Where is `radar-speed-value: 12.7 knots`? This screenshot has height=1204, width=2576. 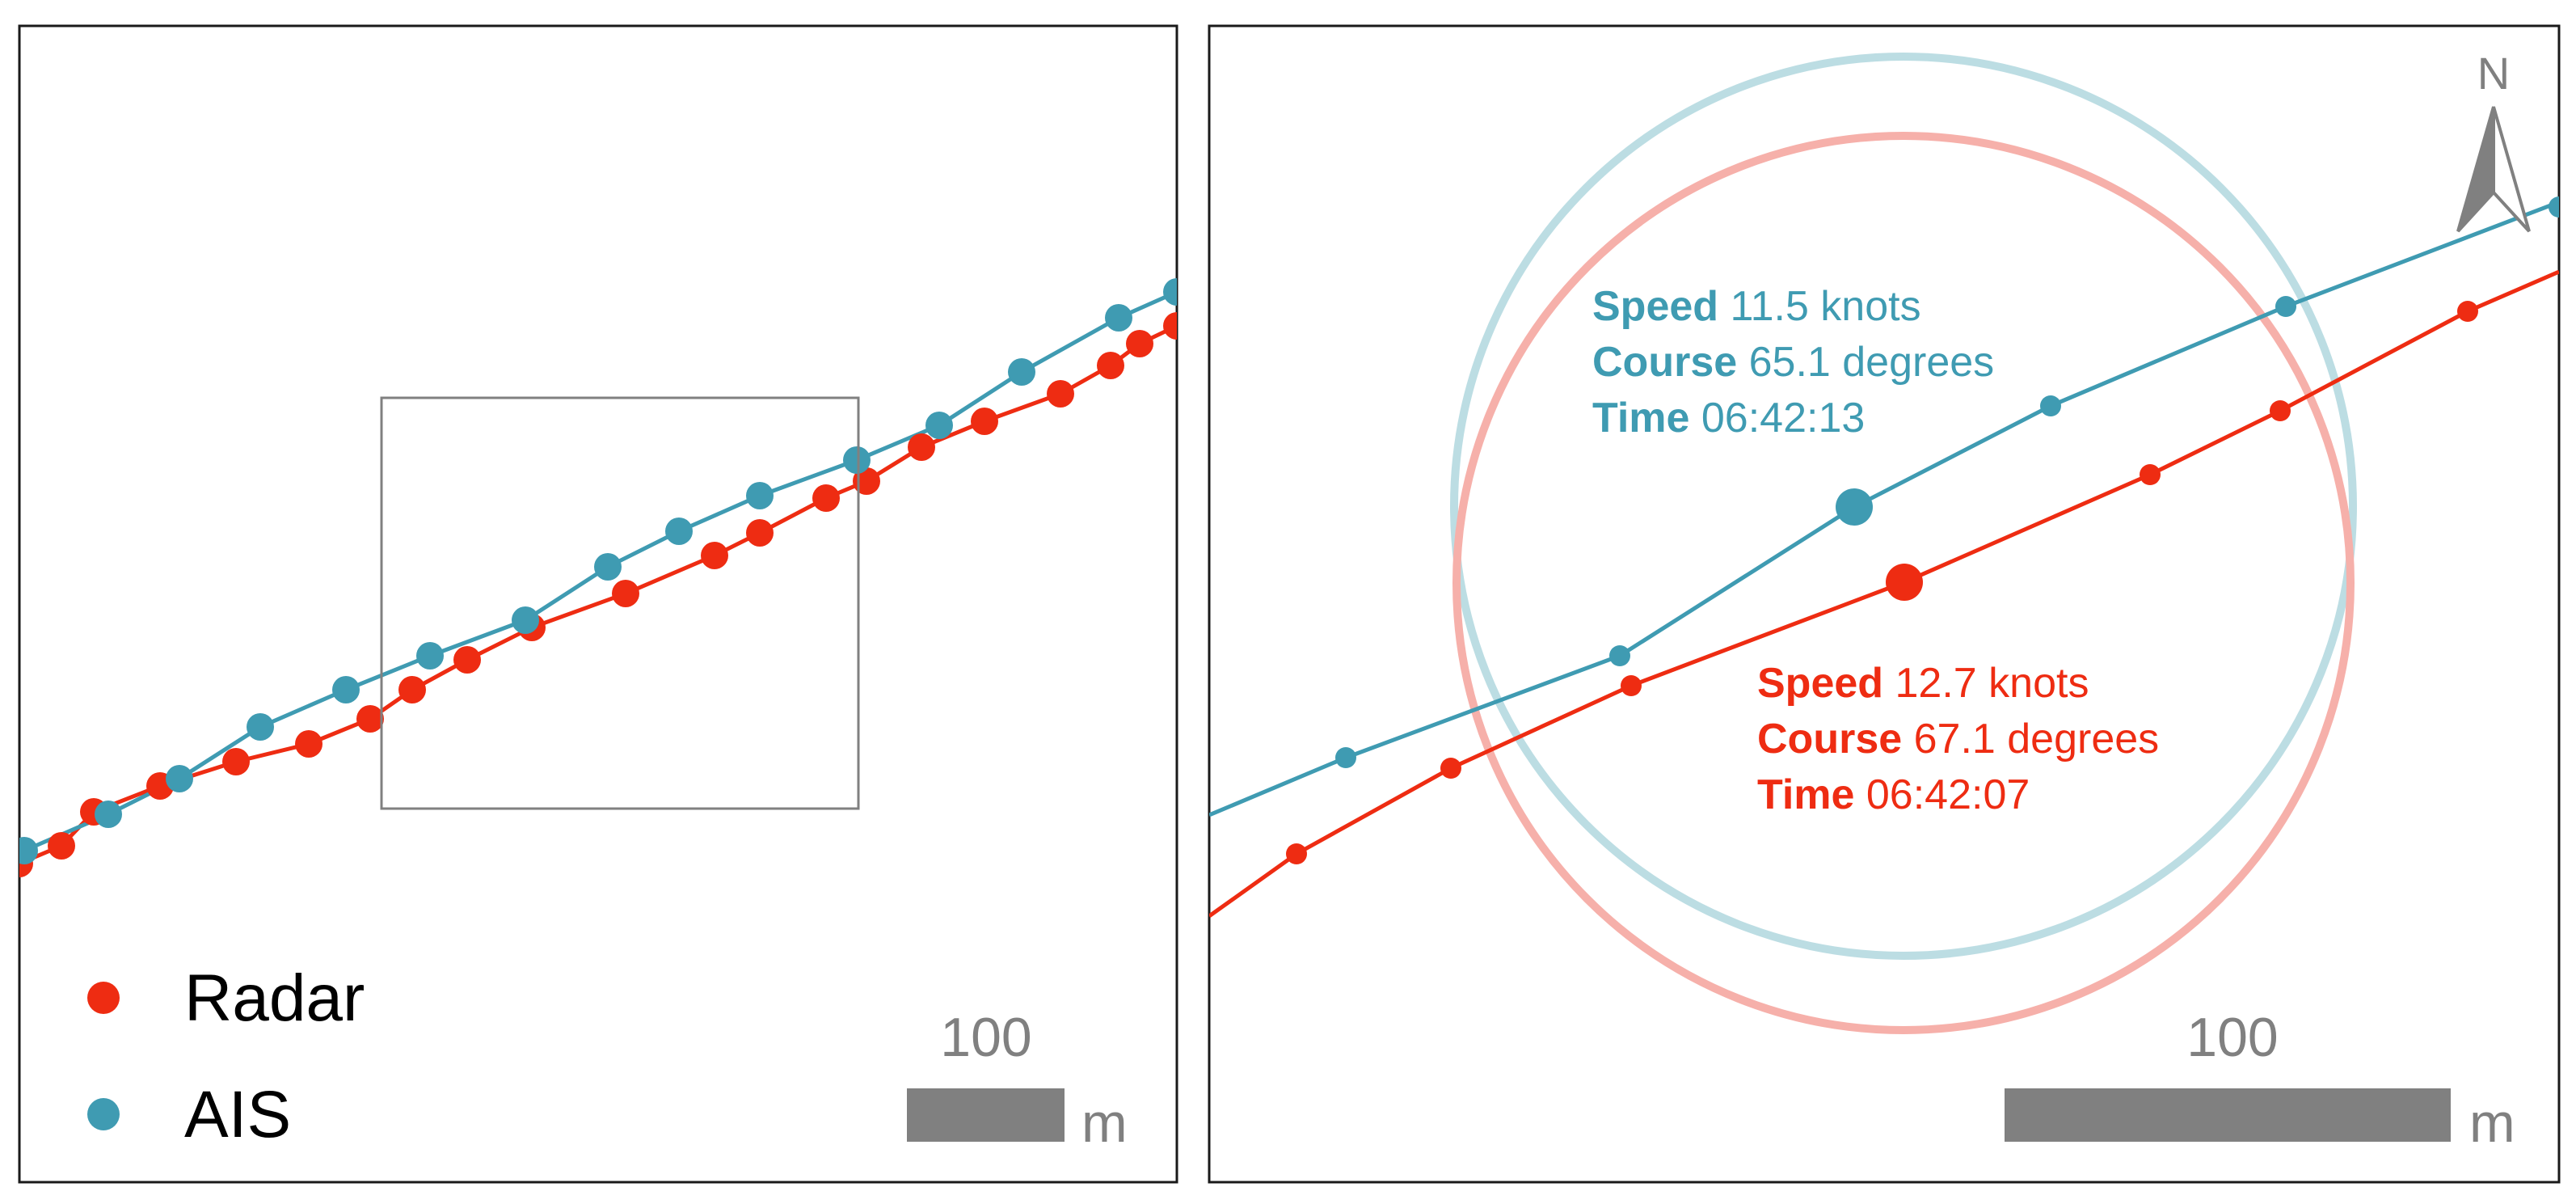
radar-speed-value: 12.7 knots is located at coordinates (1992, 683).